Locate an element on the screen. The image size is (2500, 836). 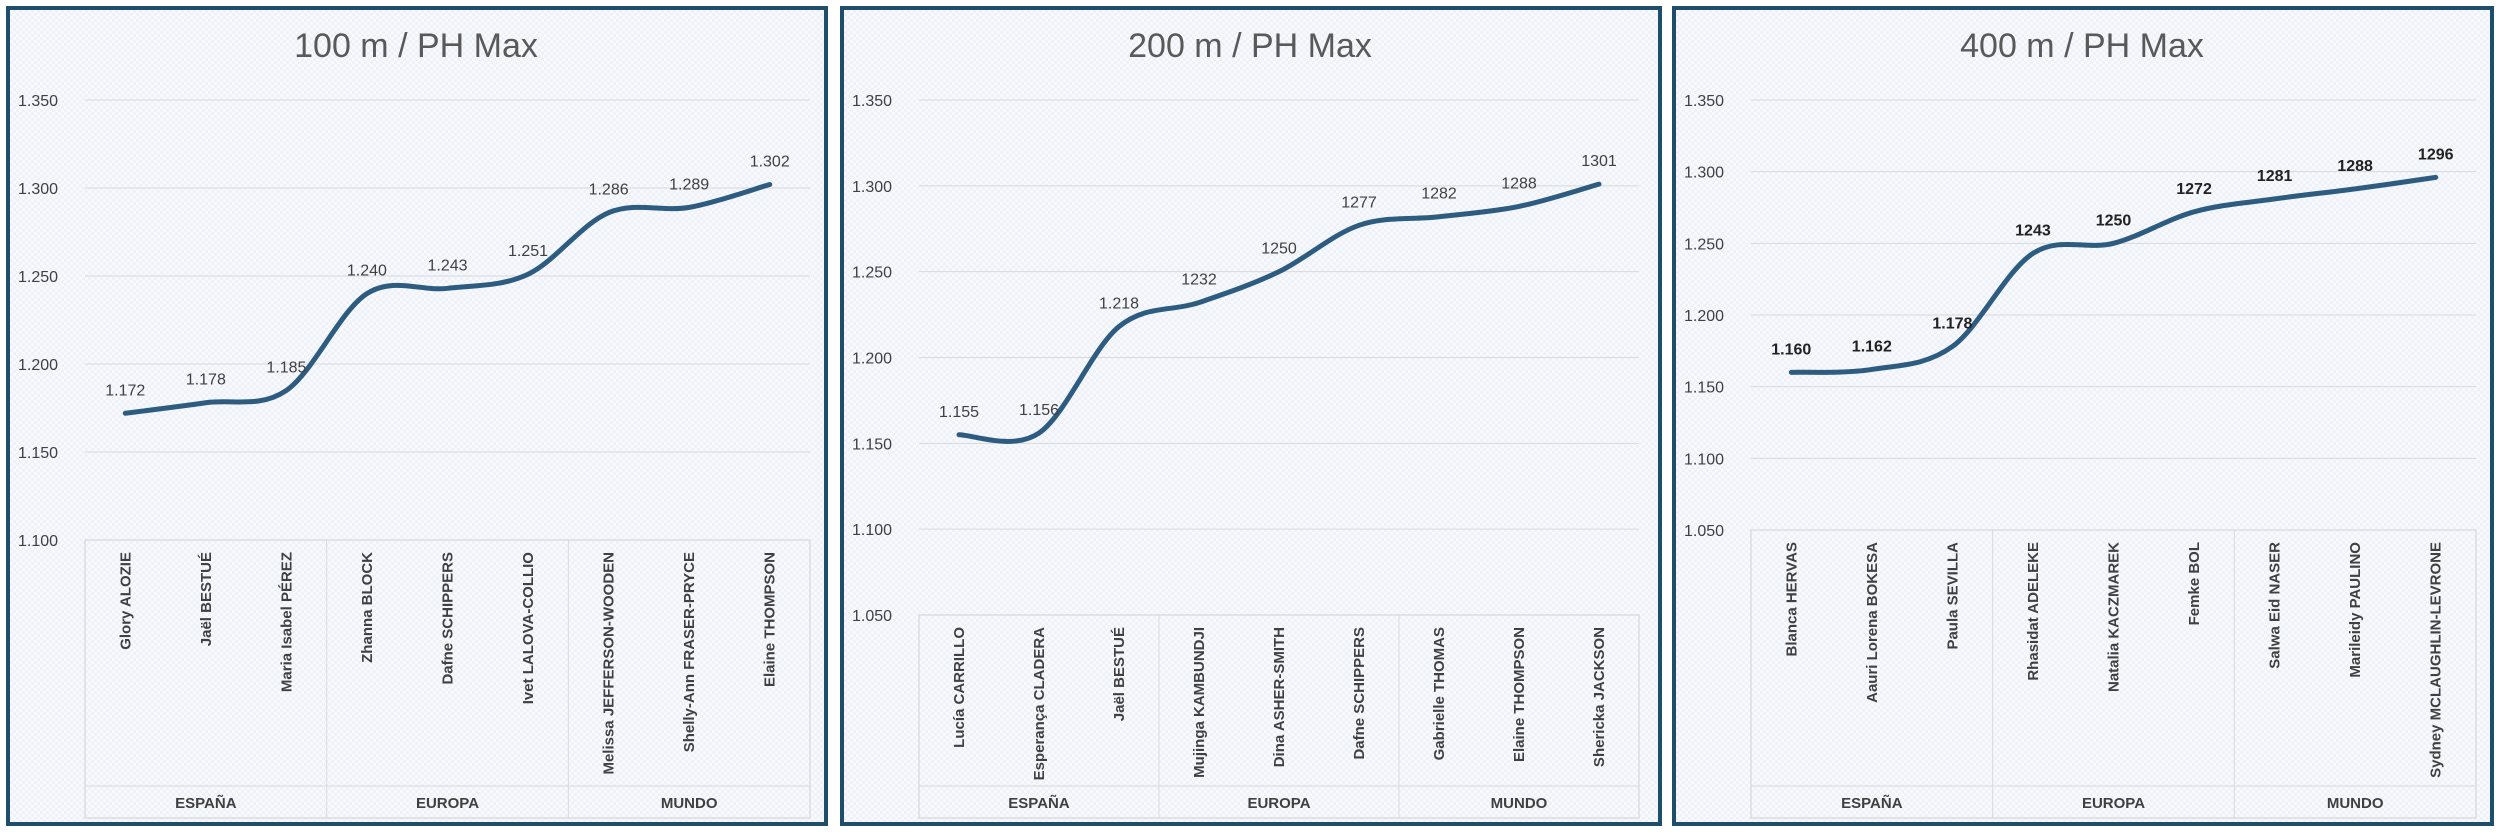
data-label: 1.251 is located at coordinates (528, 251).